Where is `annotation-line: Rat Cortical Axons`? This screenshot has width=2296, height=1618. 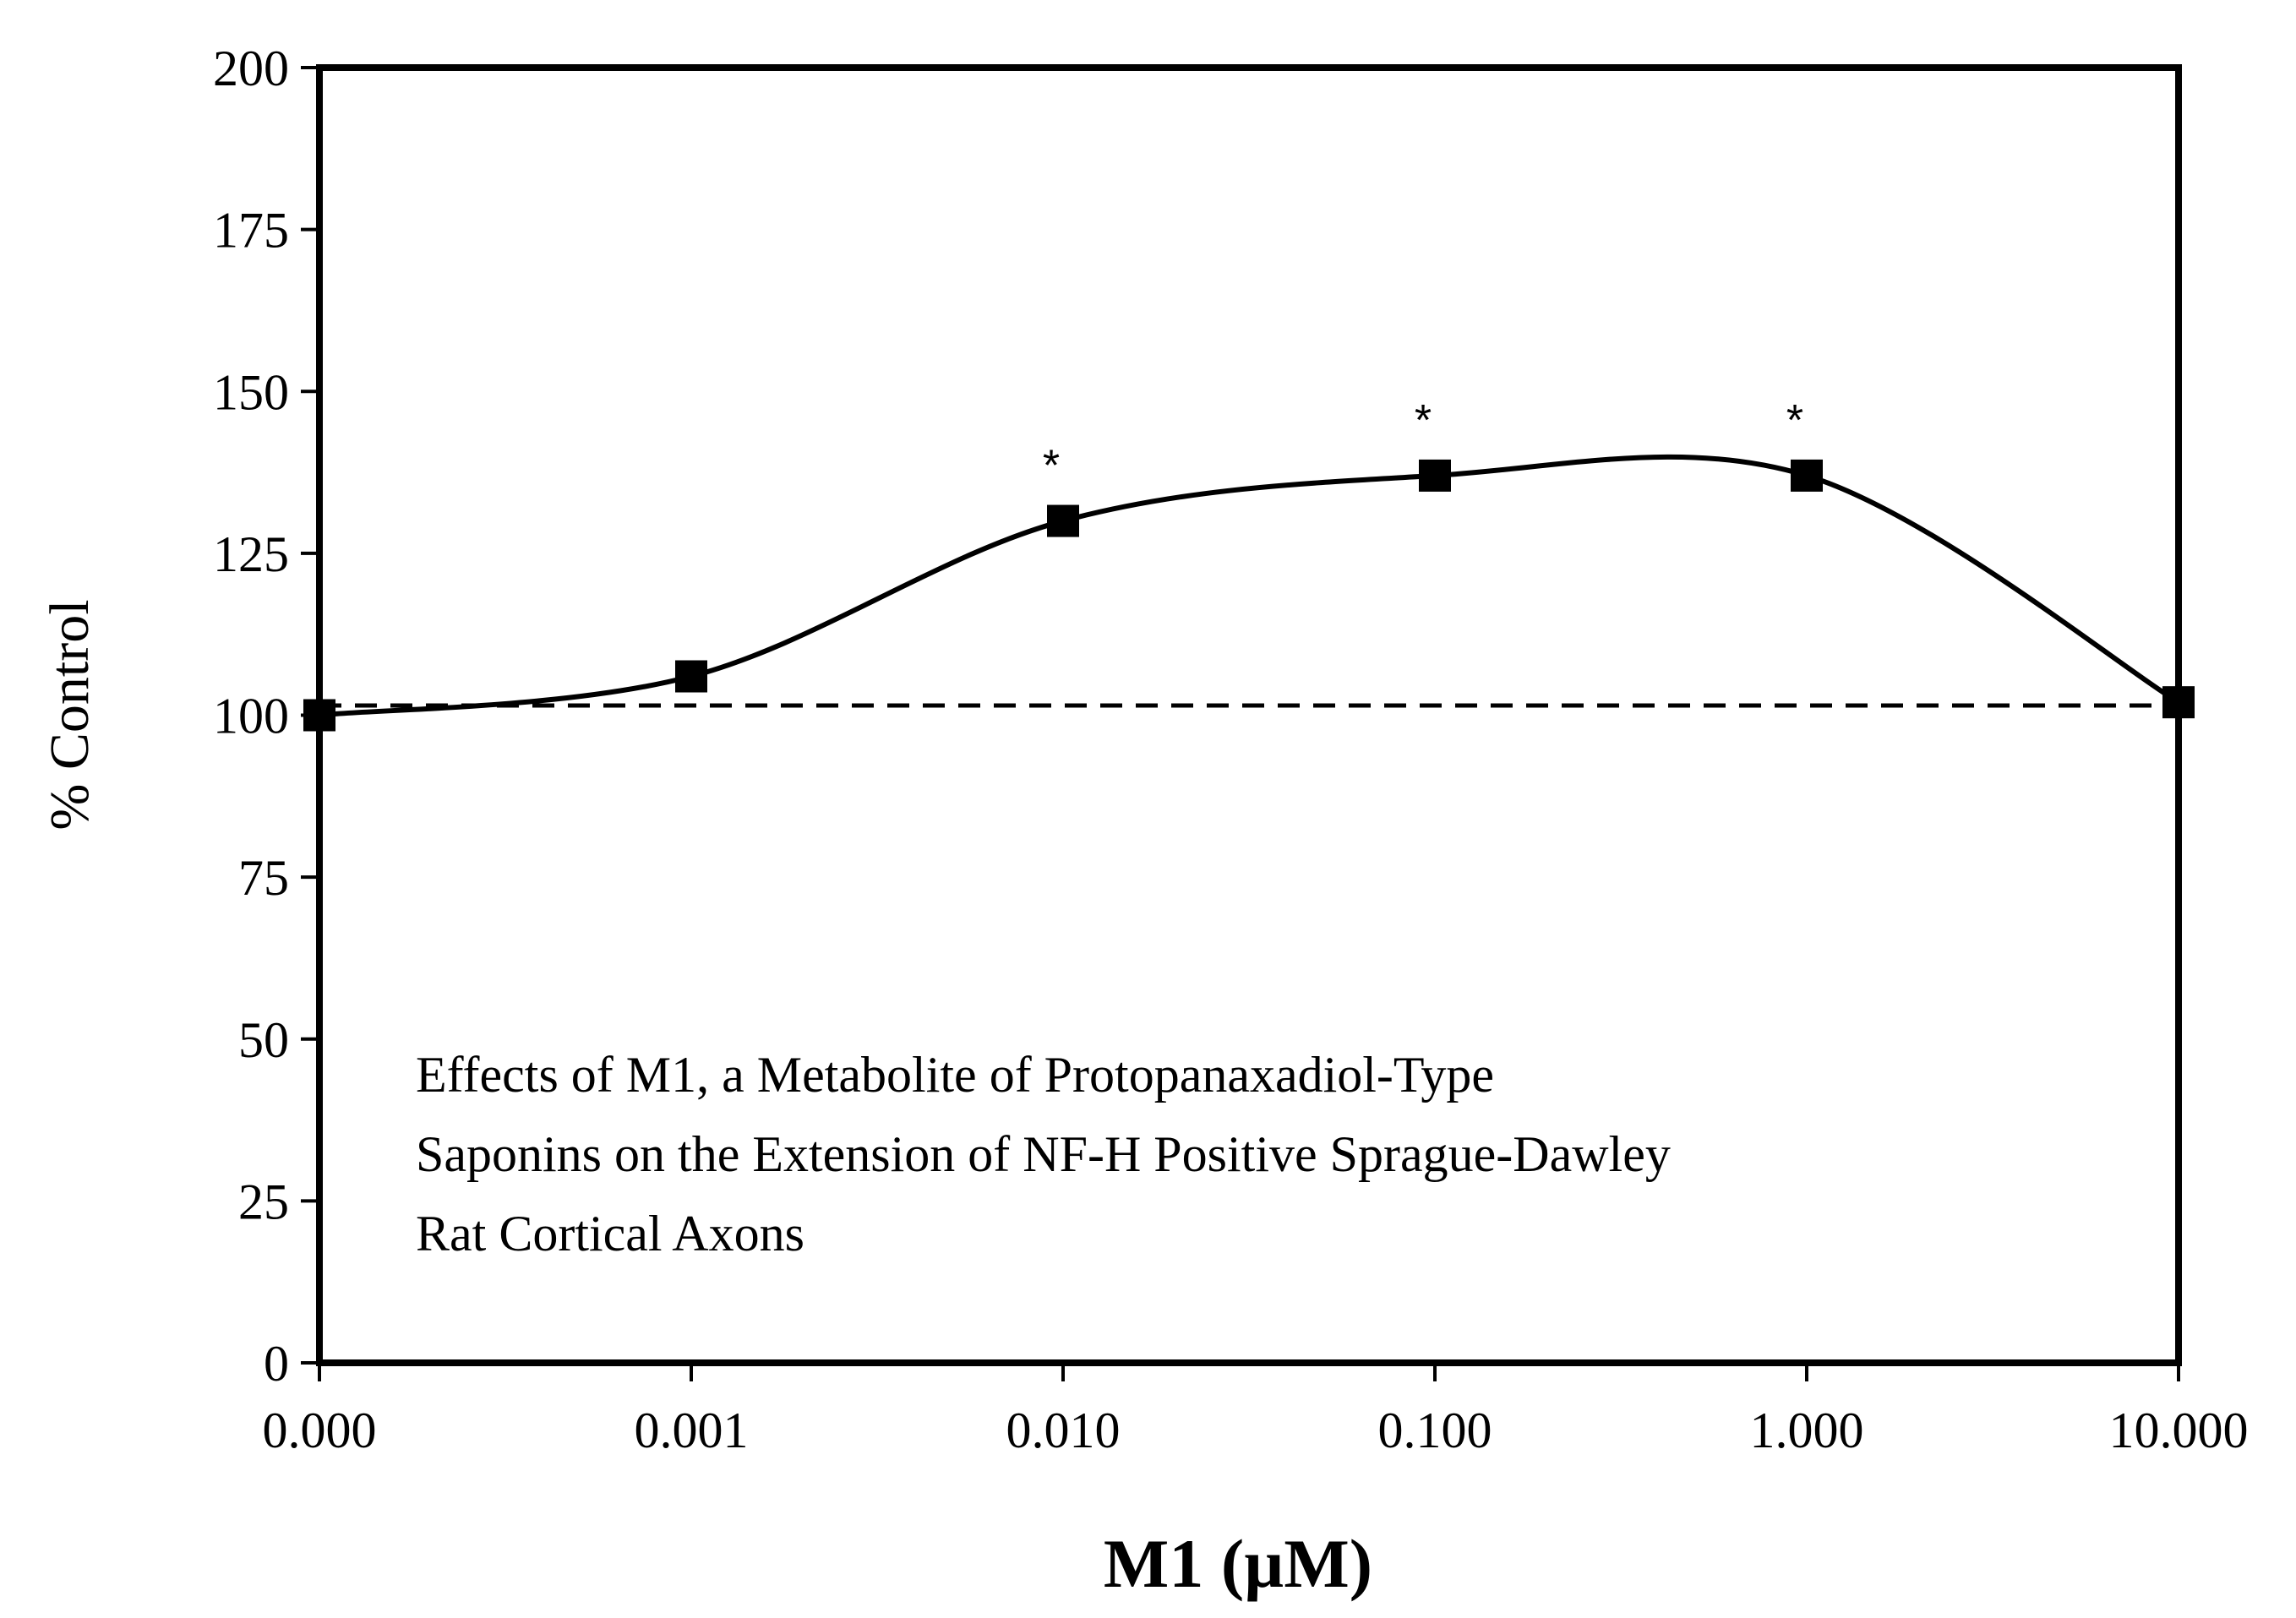 annotation-line: Rat Cortical Axons is located at coordinates (610, 1233).